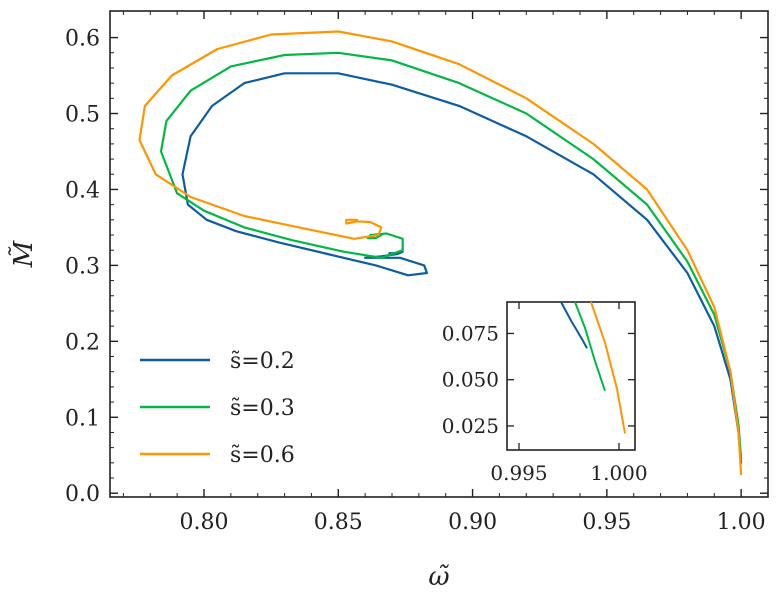 This screenshot has height=599, width=781. I want to click on legend: s̃=0.2 s̃=0.3 s̃=0.6, so click(217, 408).